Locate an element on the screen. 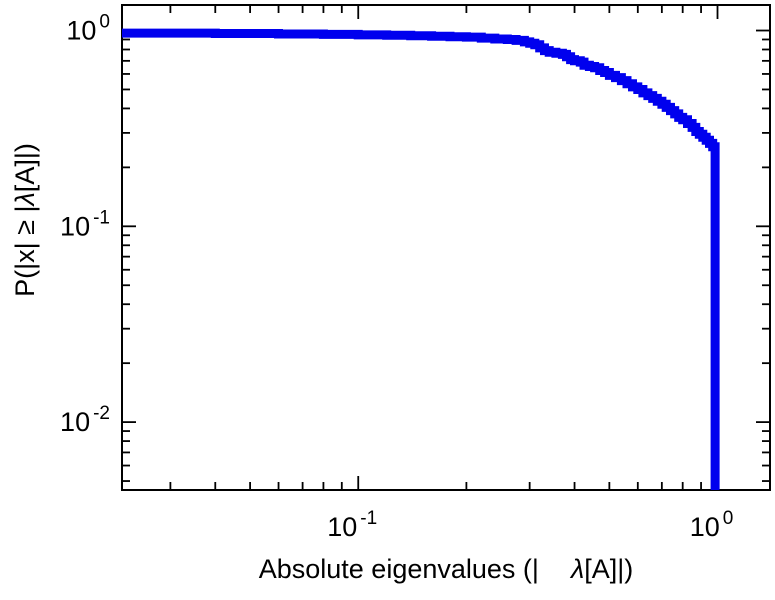 The height and width of the screenshot is (600, 775). y-axis-label-prefix: P(|x| ≥ | is located at coordinates (25, 251).